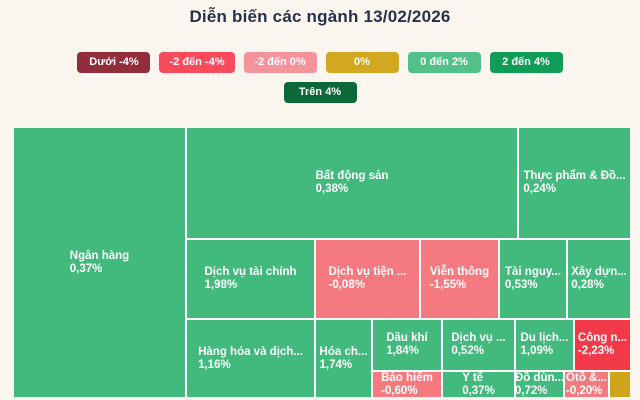 The width and height of the screenshot is (640, 400). I want to click on legend-badge: -2 đến 0%, so click(280, 62).